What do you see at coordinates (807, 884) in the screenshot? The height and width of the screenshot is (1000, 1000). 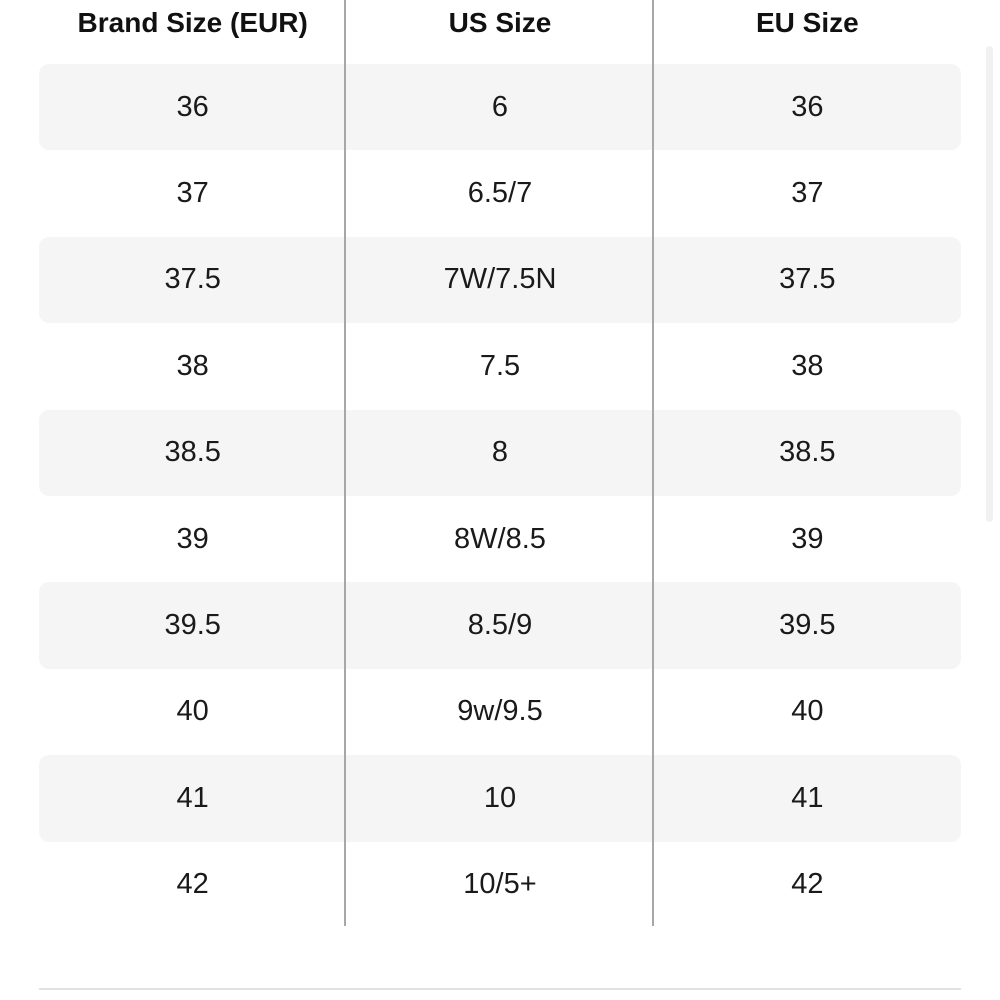 I see `eu-size-cell: 42` at bounding box center [807, 884].